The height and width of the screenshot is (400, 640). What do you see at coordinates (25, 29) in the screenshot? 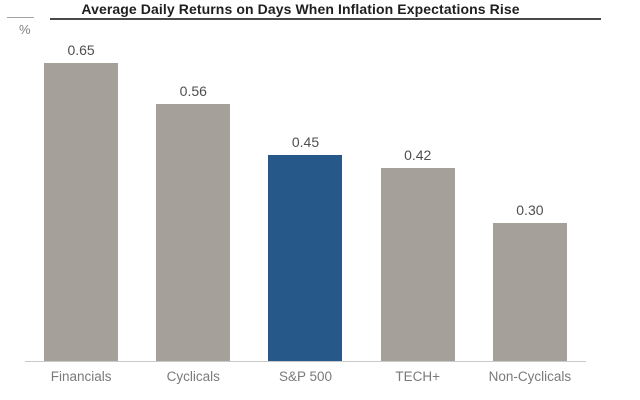
I see `y-axis-unit-label: %` at bounding box center [25, 29].